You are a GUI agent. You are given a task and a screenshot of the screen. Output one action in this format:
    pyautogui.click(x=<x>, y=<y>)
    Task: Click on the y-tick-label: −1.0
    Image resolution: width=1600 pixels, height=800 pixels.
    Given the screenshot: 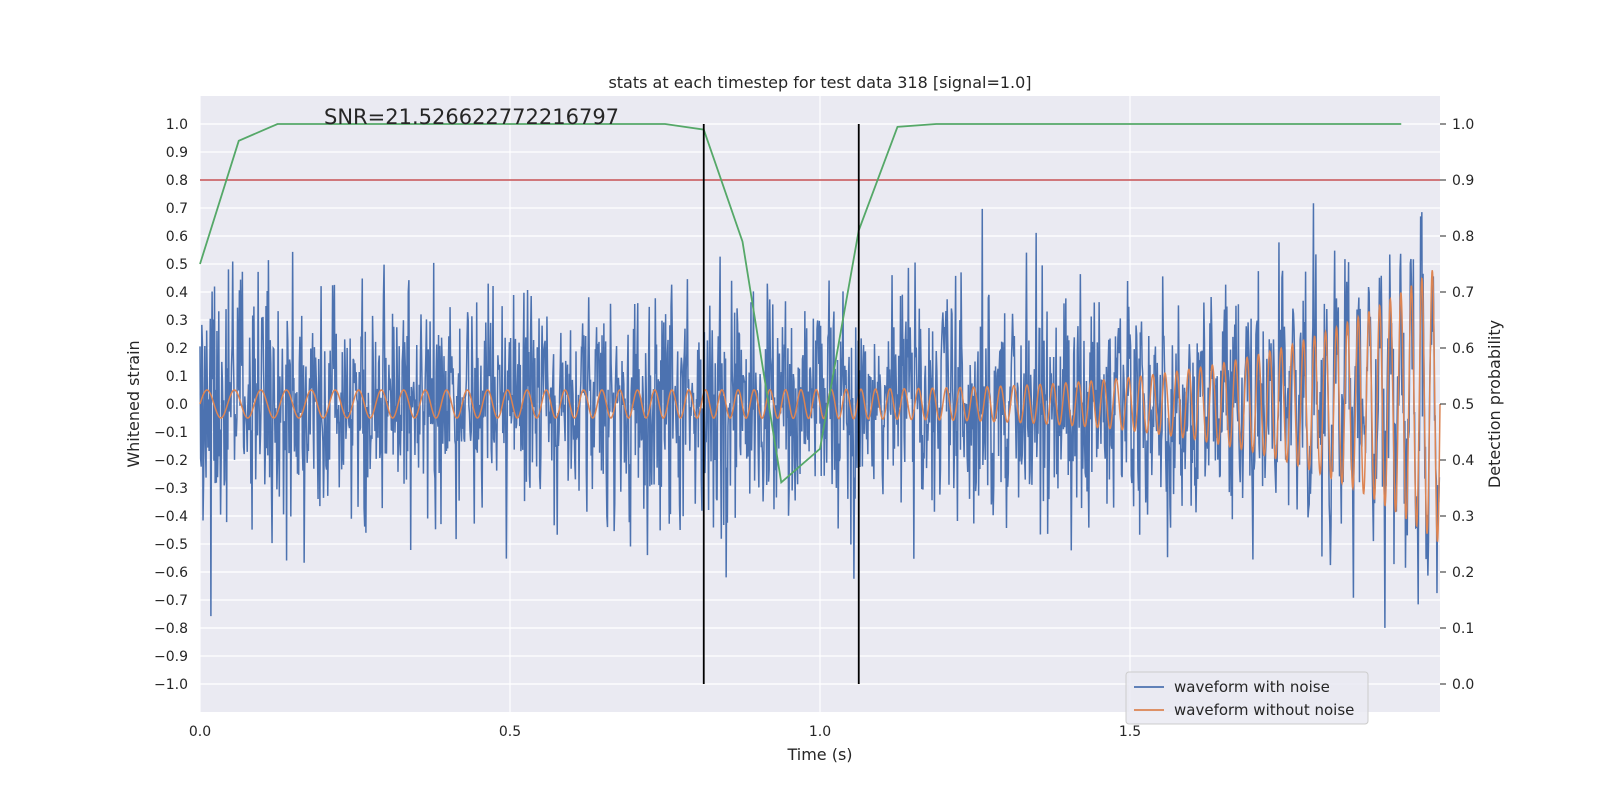 What is the action you would take?
    pyautogui.click(x=171, y=685)
    